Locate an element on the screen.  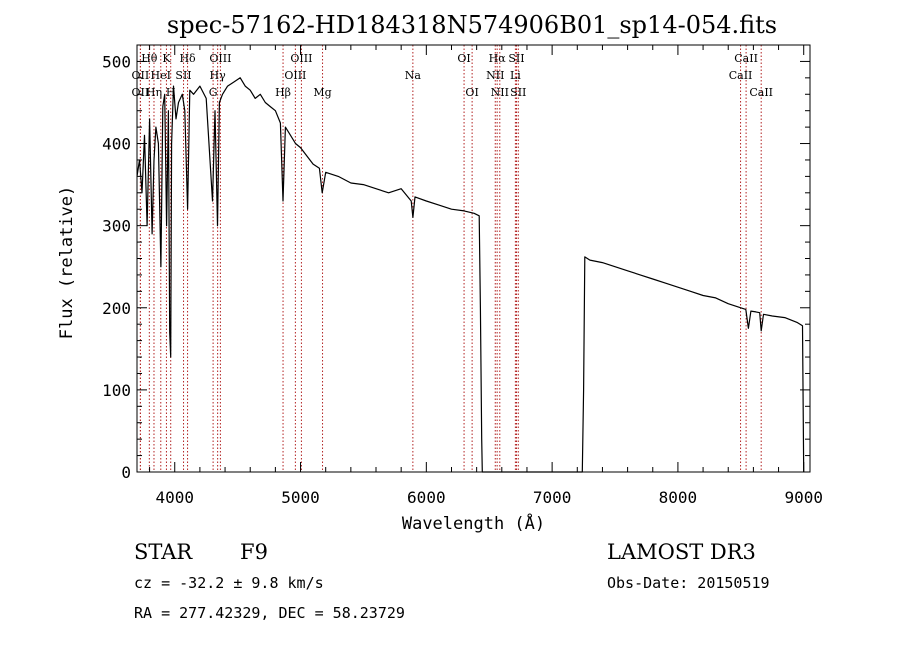
x-tick-label: 4000 is located at coordinates (174, 497).